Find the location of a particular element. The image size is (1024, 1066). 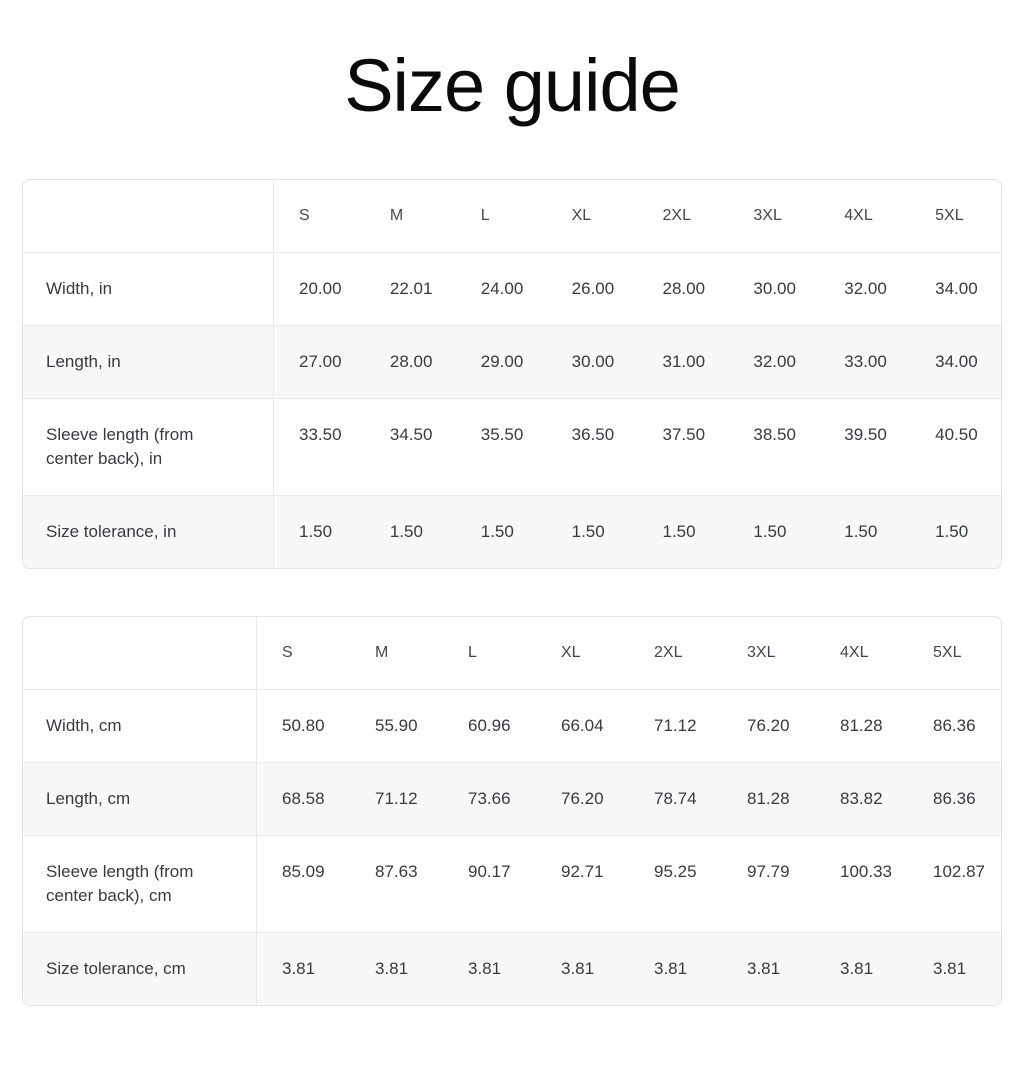

cell-value: 37.50 is located at coordinates (683, 446).